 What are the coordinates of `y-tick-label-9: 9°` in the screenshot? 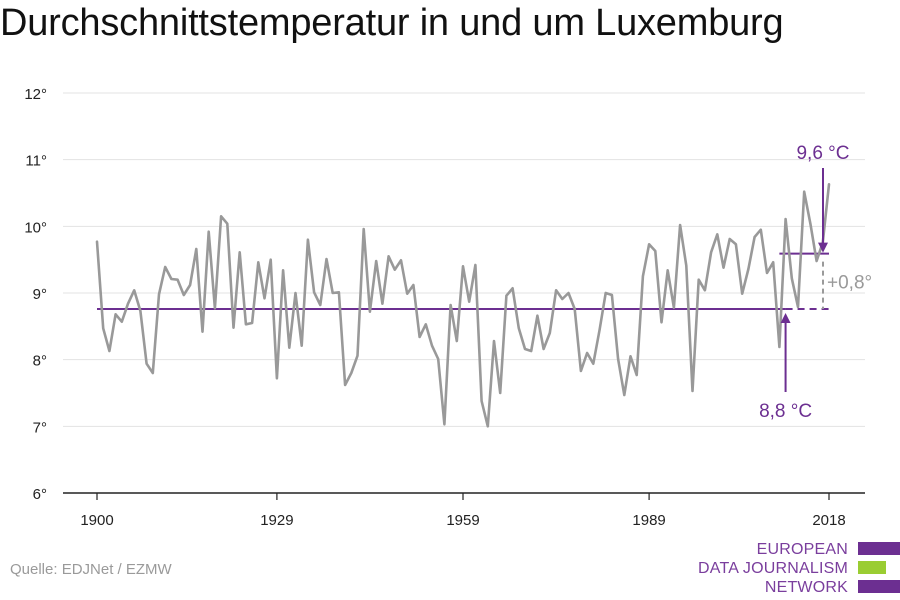 It's located at (40, 294).